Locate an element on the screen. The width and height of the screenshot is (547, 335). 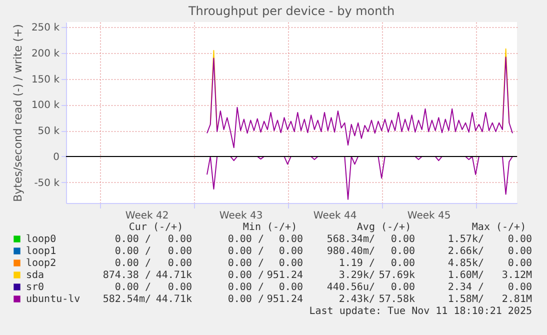
x-tick-label: Week 43 is located at coordinates (241, 216).